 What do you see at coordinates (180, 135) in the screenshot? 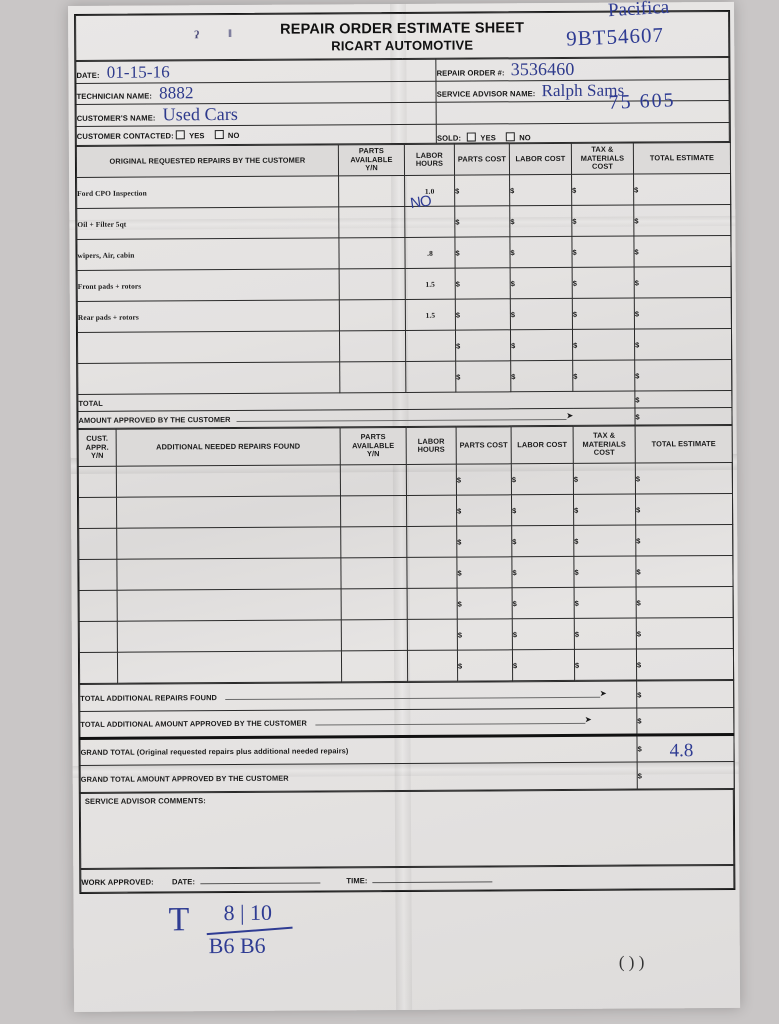
I see `customer-contacted-yes-checkbox` at bounding box center [180, 135].